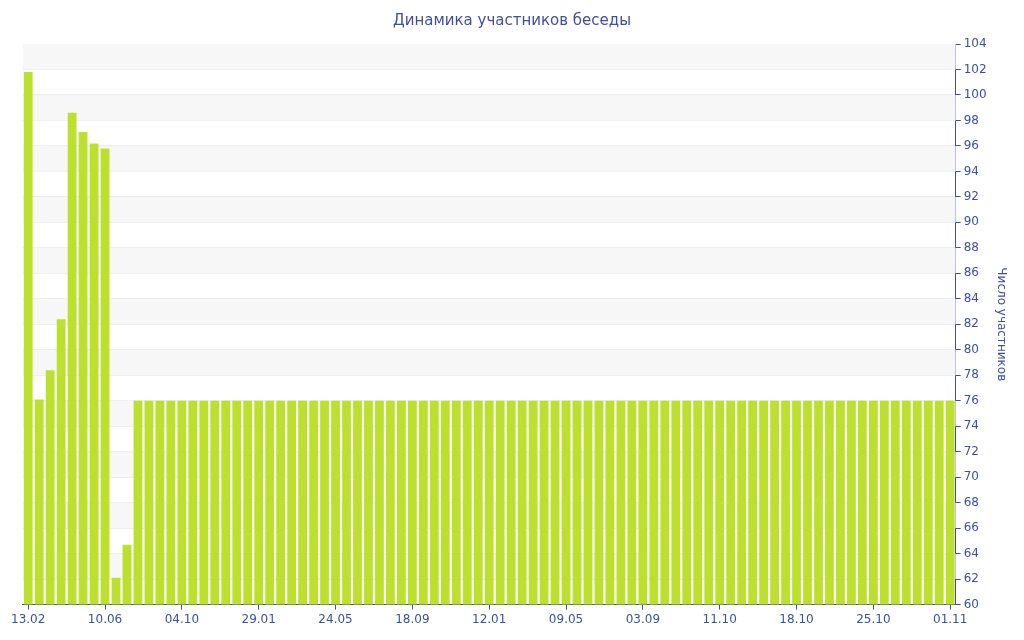  I want to click on y-tick-label: 62, so click(971, 578).